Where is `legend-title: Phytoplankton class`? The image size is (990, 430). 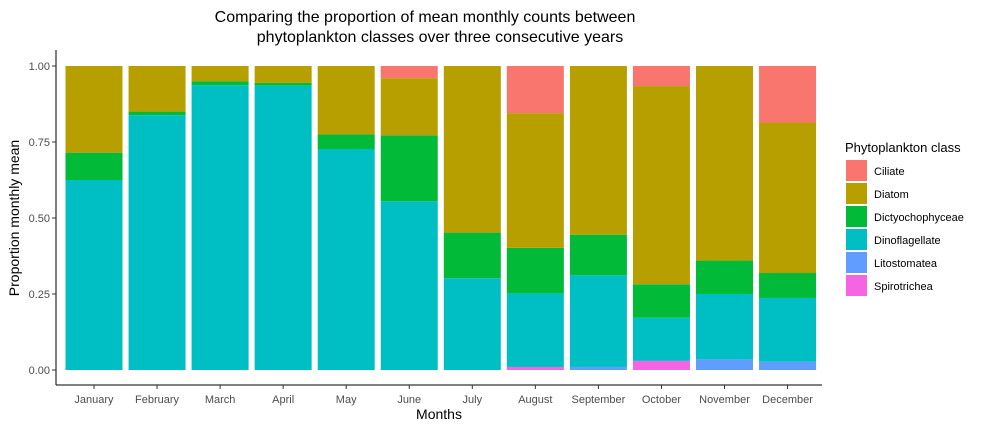
legend-title: Phytoplankton class is located at coordinates (903, 147).